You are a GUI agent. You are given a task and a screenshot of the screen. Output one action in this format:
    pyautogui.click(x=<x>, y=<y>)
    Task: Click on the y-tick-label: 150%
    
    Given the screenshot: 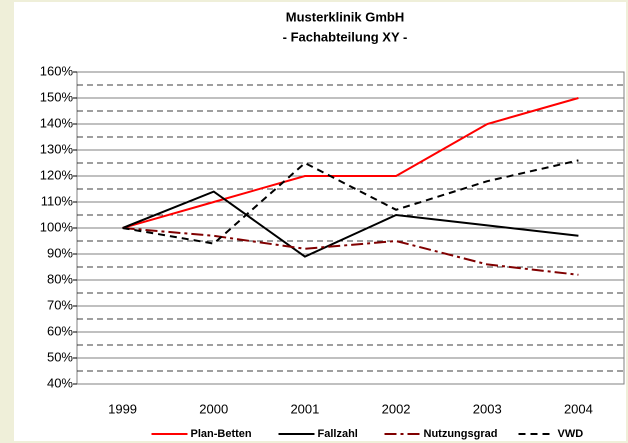 What is the action you would take?
    pyautogui.click(x=57, y=96)
    